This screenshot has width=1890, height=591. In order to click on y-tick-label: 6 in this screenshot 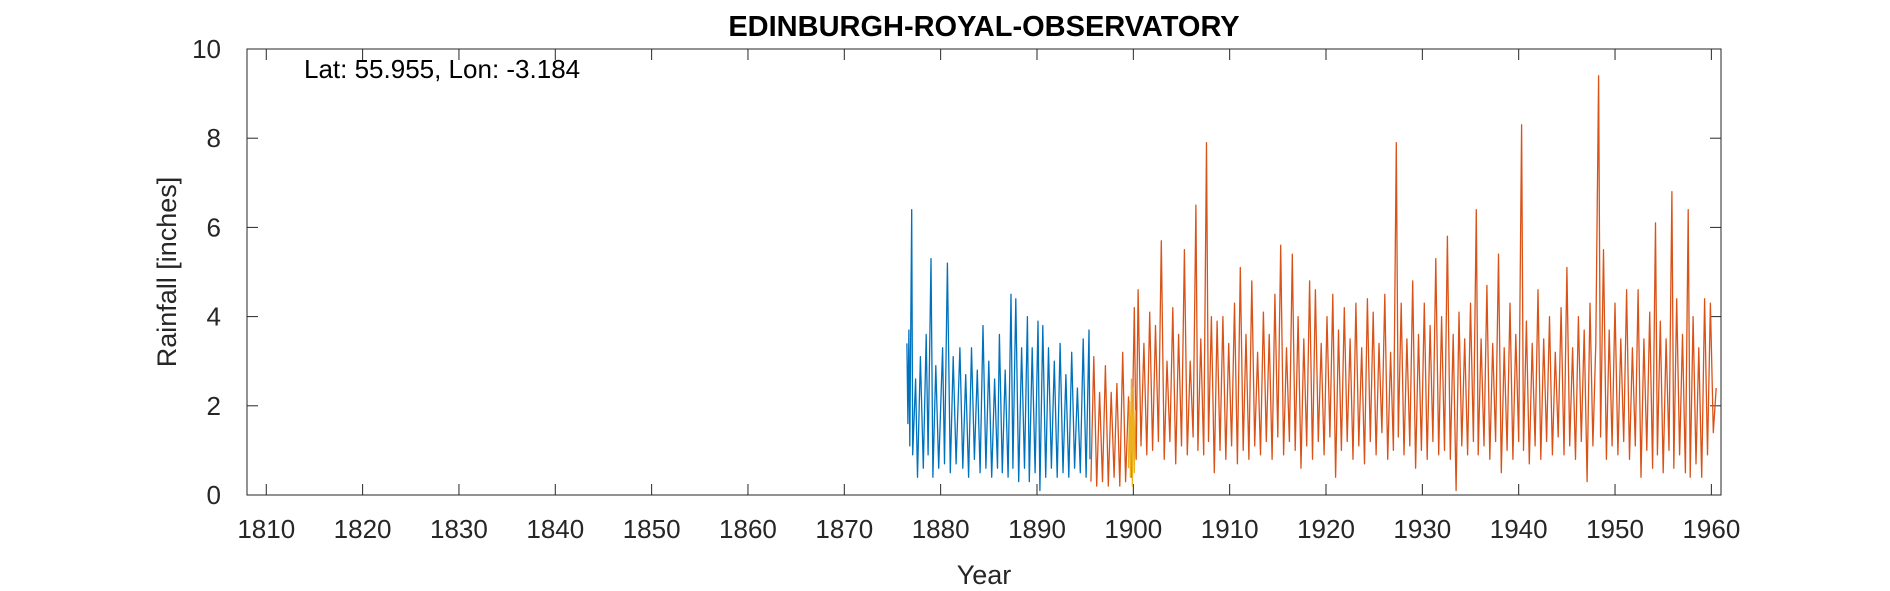, I will do `click(214, 227)`.